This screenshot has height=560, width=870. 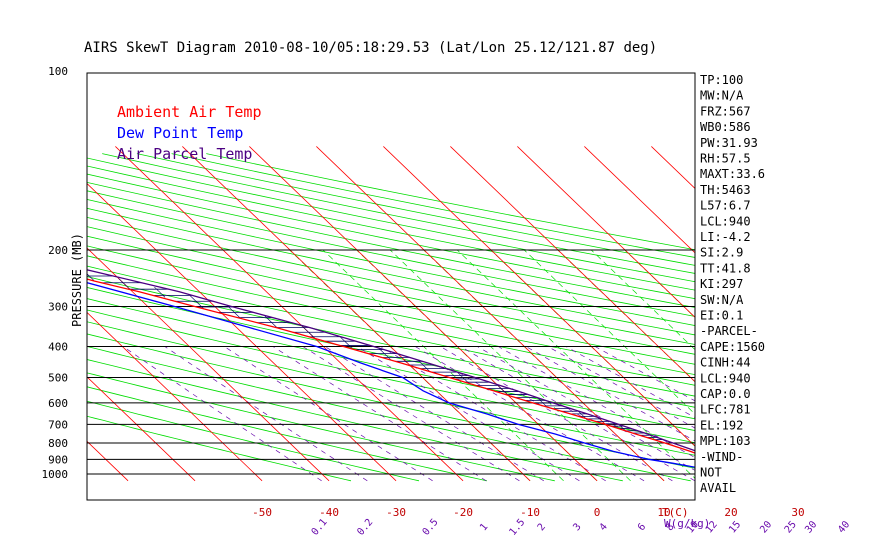 What do you see at coordinates (721, 284) in the screenshot?
I see `index-value: KI:297` at bounding box center [721, 284].